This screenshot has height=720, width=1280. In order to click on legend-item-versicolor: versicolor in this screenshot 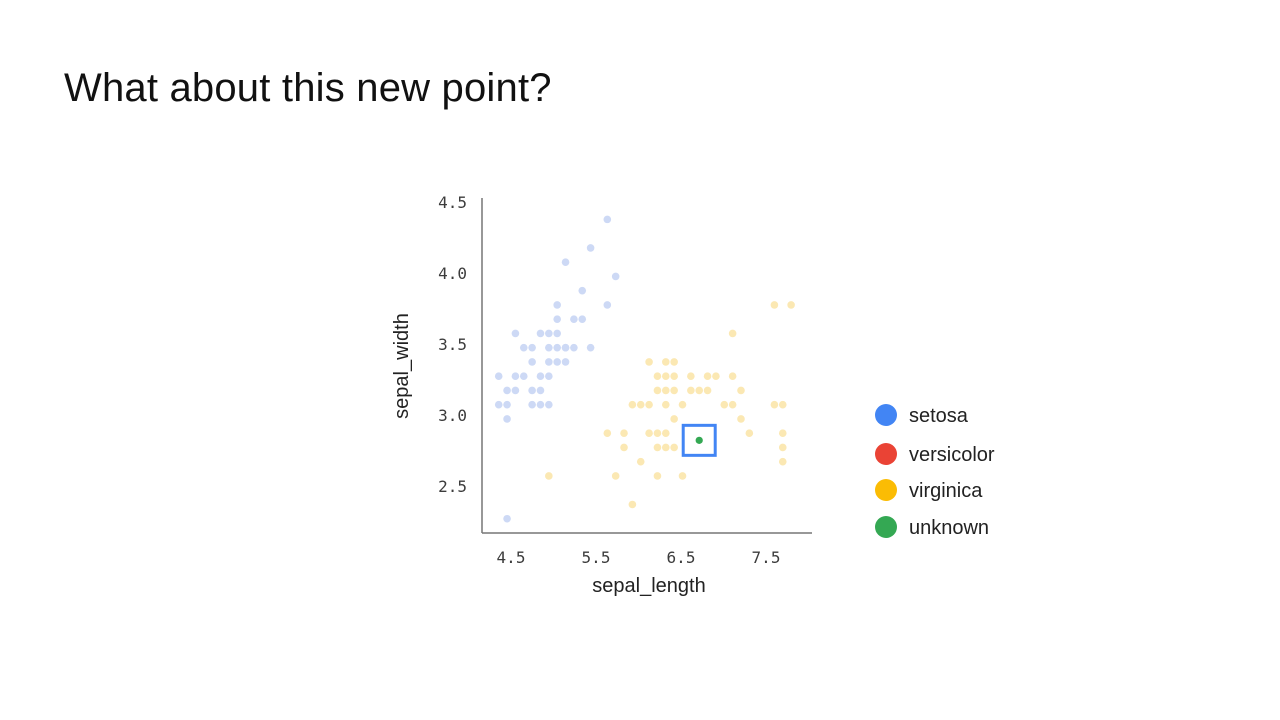, I will do `click(935, 454)`.